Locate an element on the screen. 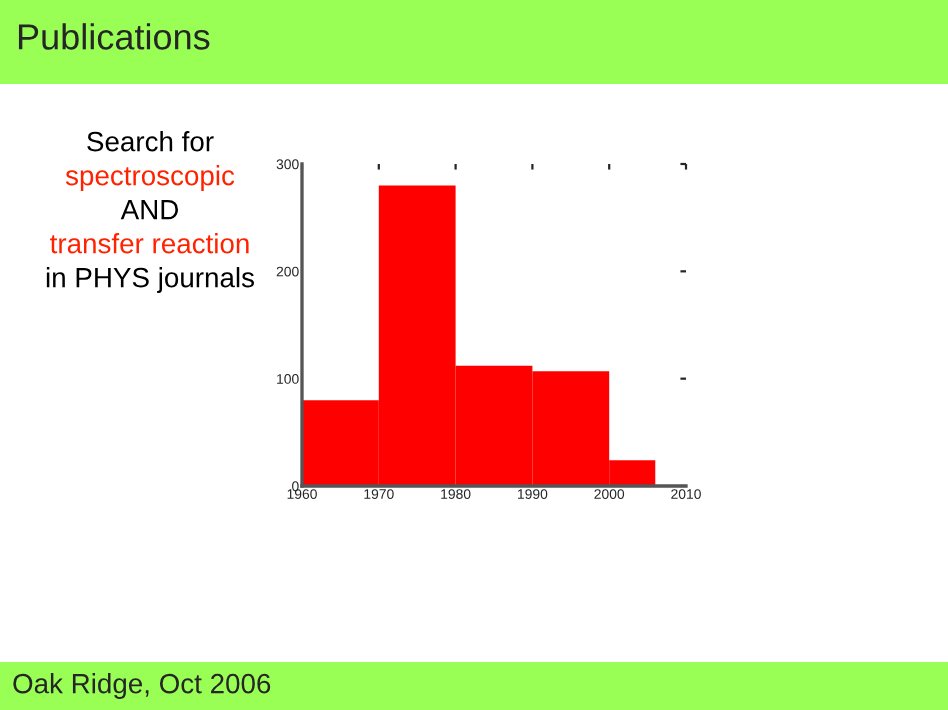 The image size is (948, 710). text: spectroscopic is located at coordinates (150, 178).